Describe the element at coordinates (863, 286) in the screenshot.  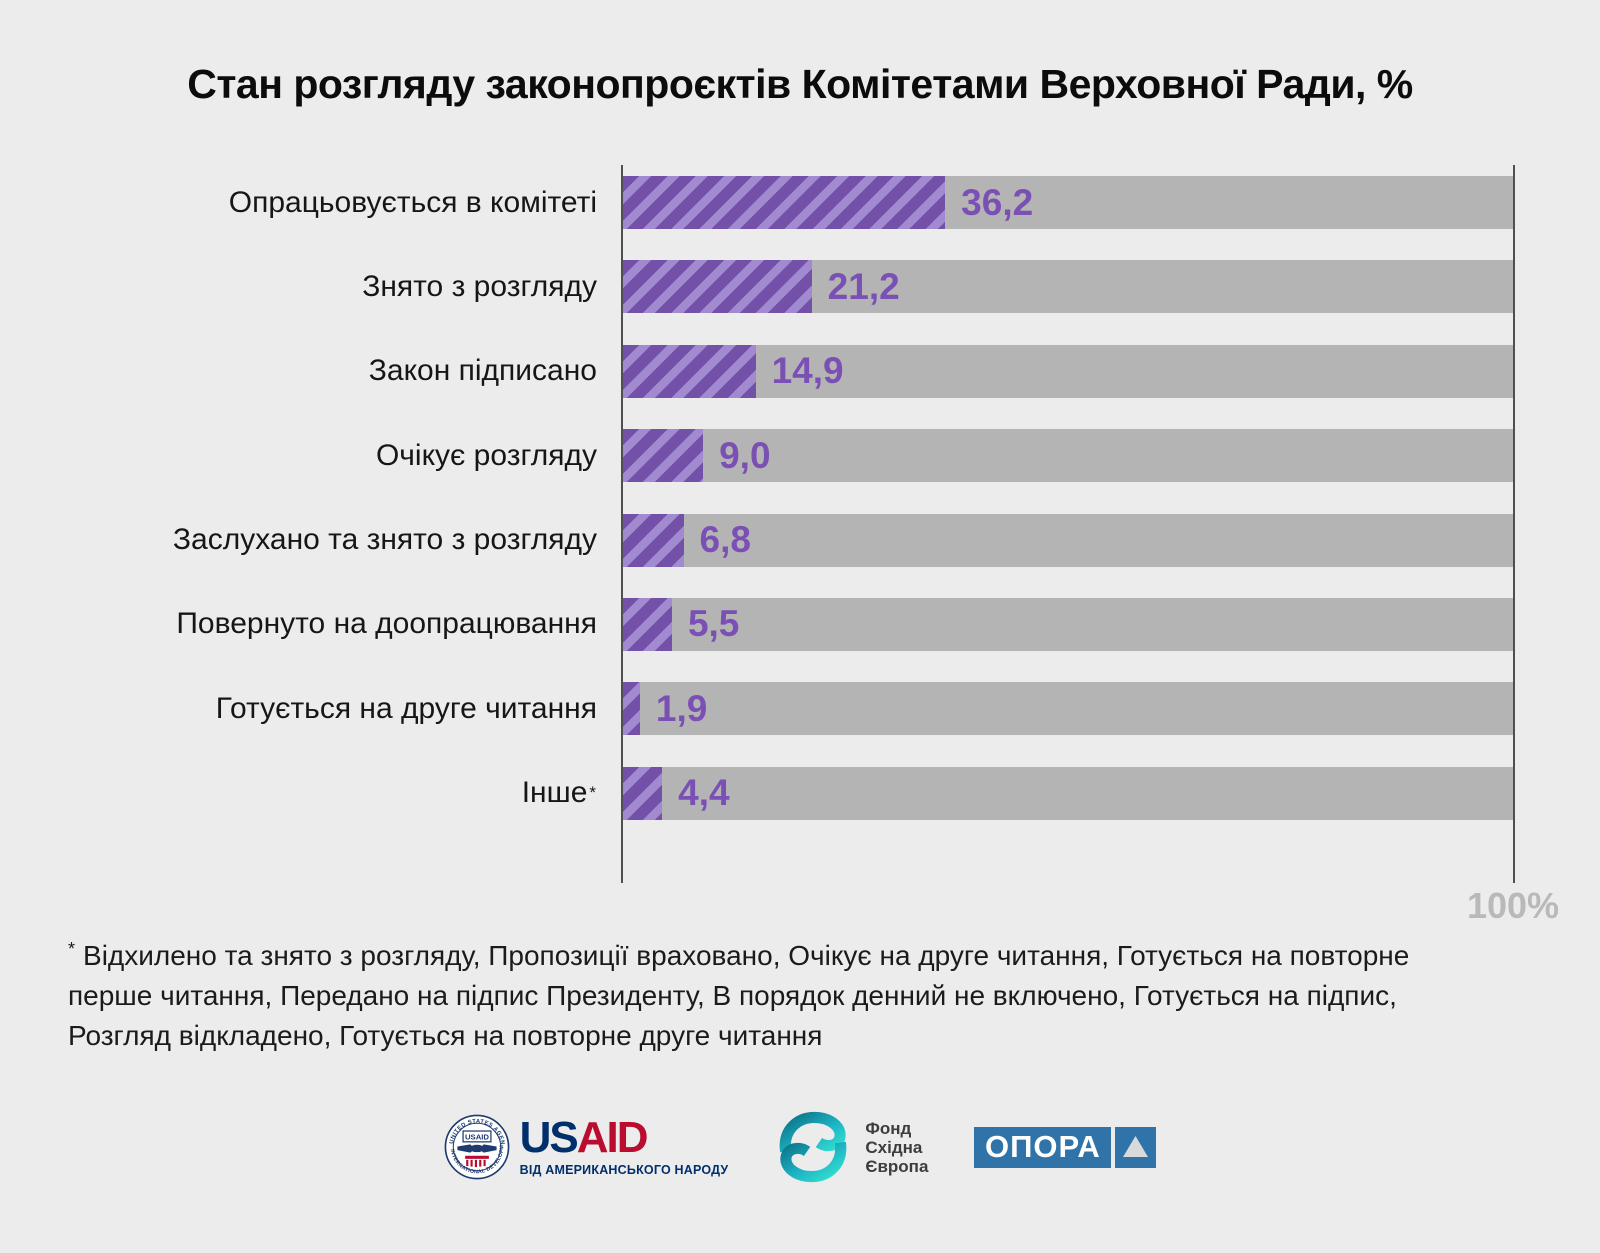
I see `bar-value-label: 21,2` at that location.